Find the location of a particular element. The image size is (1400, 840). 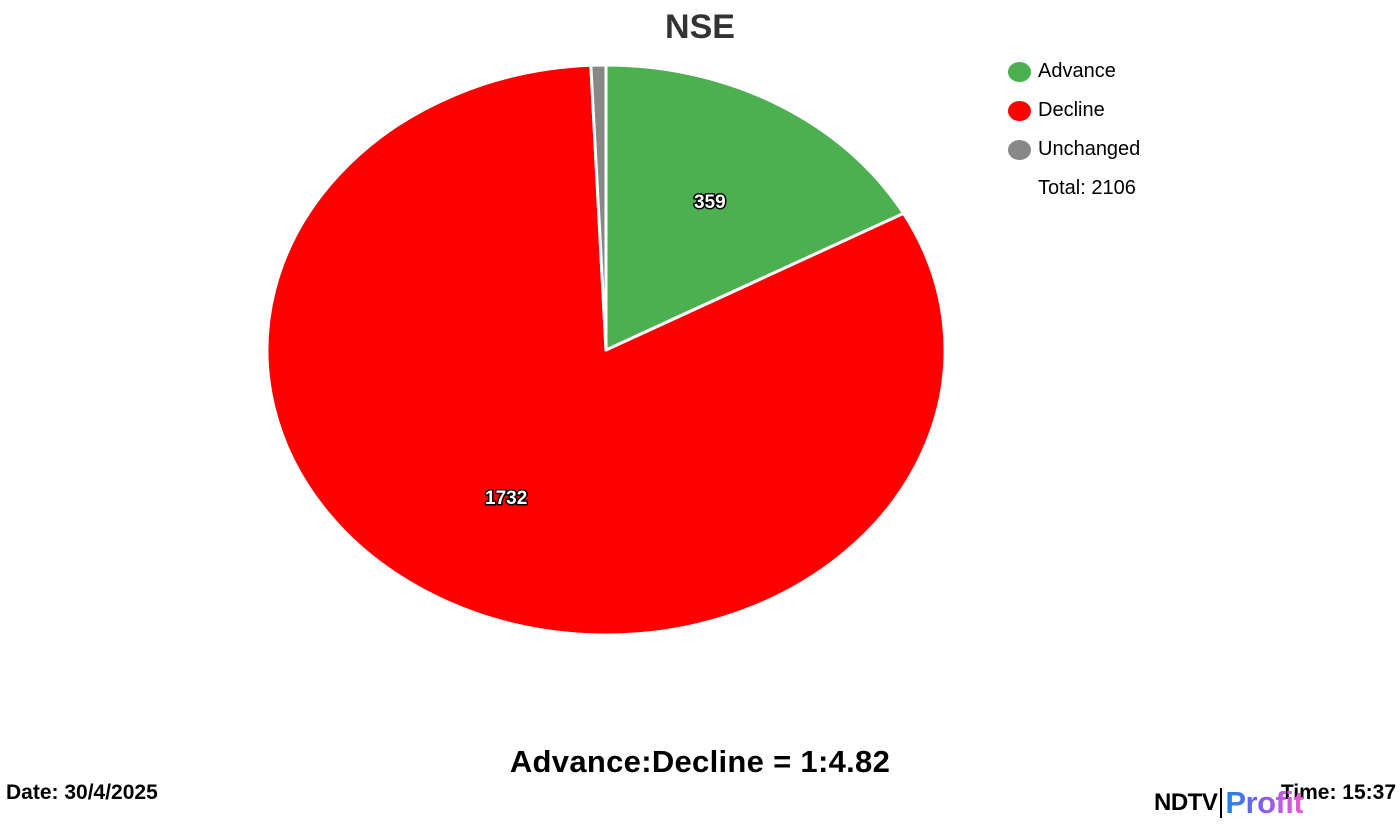

pie-slice-advance is located at coordinates (755, 207).